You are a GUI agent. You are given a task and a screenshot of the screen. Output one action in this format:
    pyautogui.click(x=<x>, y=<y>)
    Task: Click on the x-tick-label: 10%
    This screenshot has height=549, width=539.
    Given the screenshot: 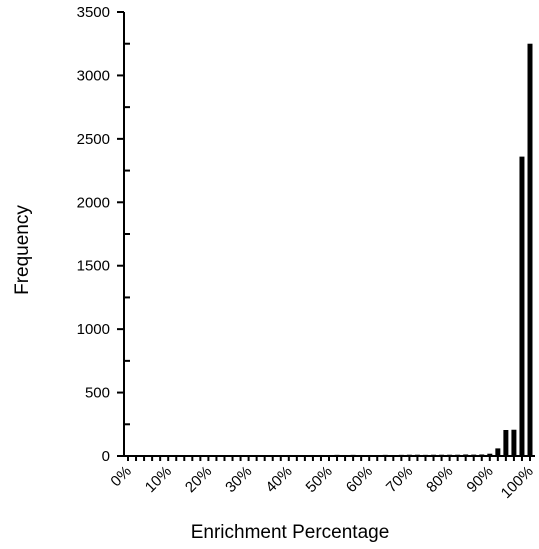 What is the action you would take?
    pyautogui.click(x=158, y=479)
    